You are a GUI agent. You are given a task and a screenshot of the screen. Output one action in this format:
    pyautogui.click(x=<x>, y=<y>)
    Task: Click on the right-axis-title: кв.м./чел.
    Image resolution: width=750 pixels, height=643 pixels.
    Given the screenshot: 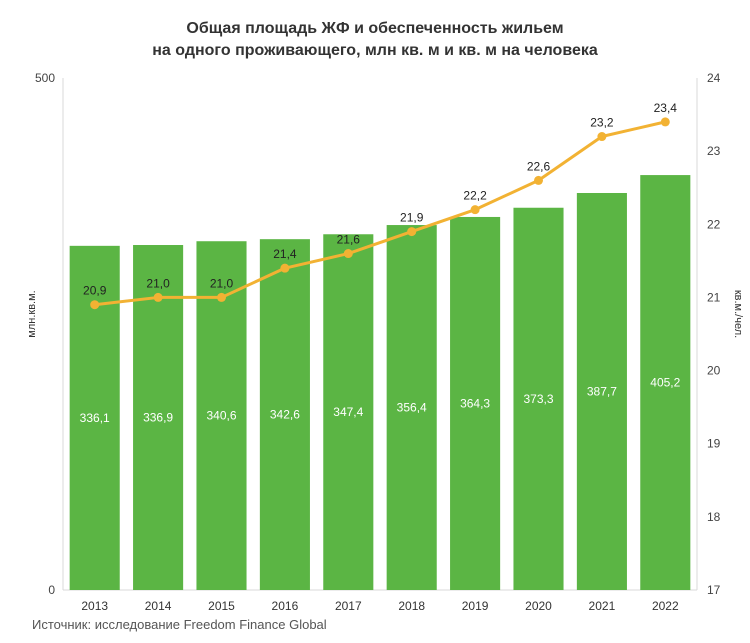 What is the action you would take?
    pyautogui.click(x=738, y=314)
    